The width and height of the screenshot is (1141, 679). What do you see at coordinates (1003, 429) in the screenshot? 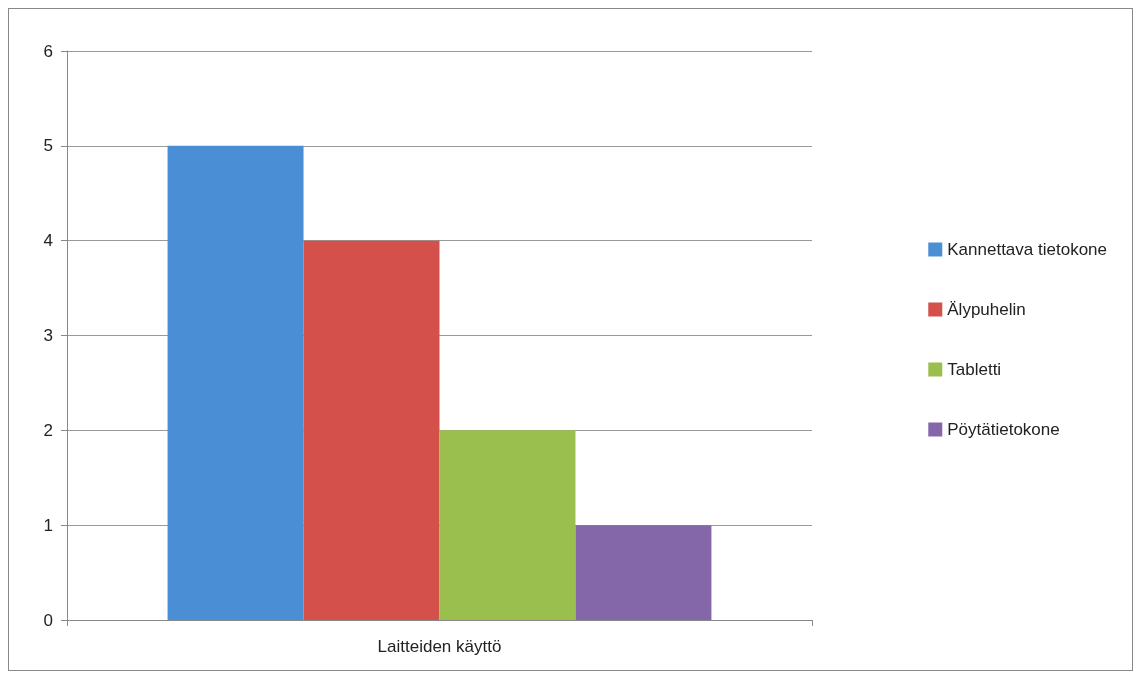
I see `legend-label: Pöytätietokone` at bounding box center [1003, 429].